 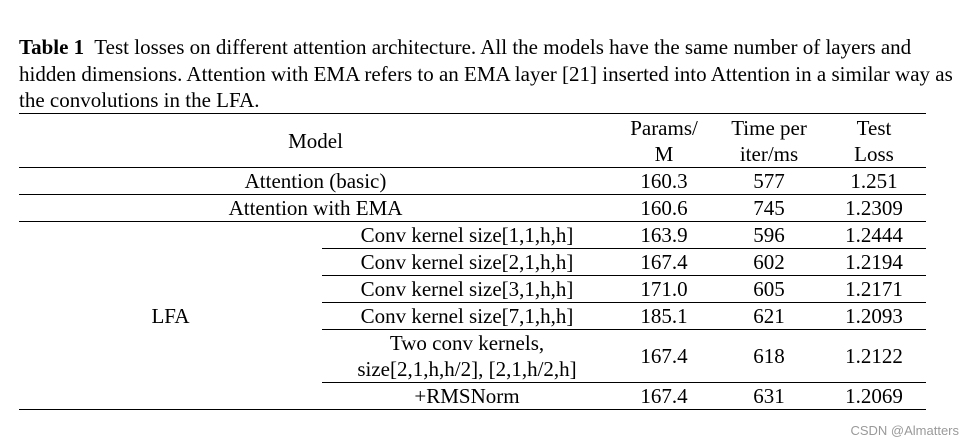 What do you see at coordinates (874, 262) in the screenshot?
I see `cell-loss: 1.2194` at bounding box center [874, 262].